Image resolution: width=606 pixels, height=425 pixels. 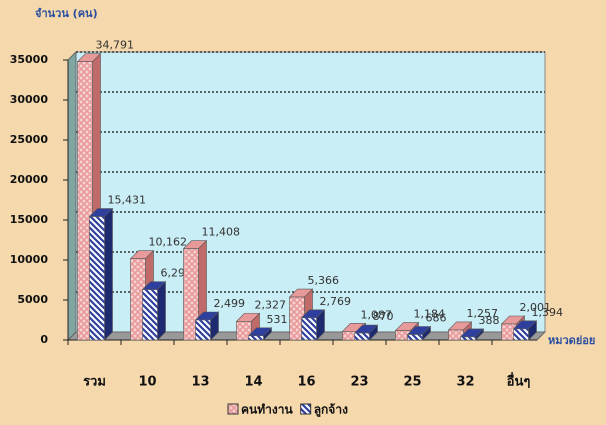 What do you see at coordinates (72, 196) in the screenshot?
I see `side-wall` at bounding box center [72, 196].